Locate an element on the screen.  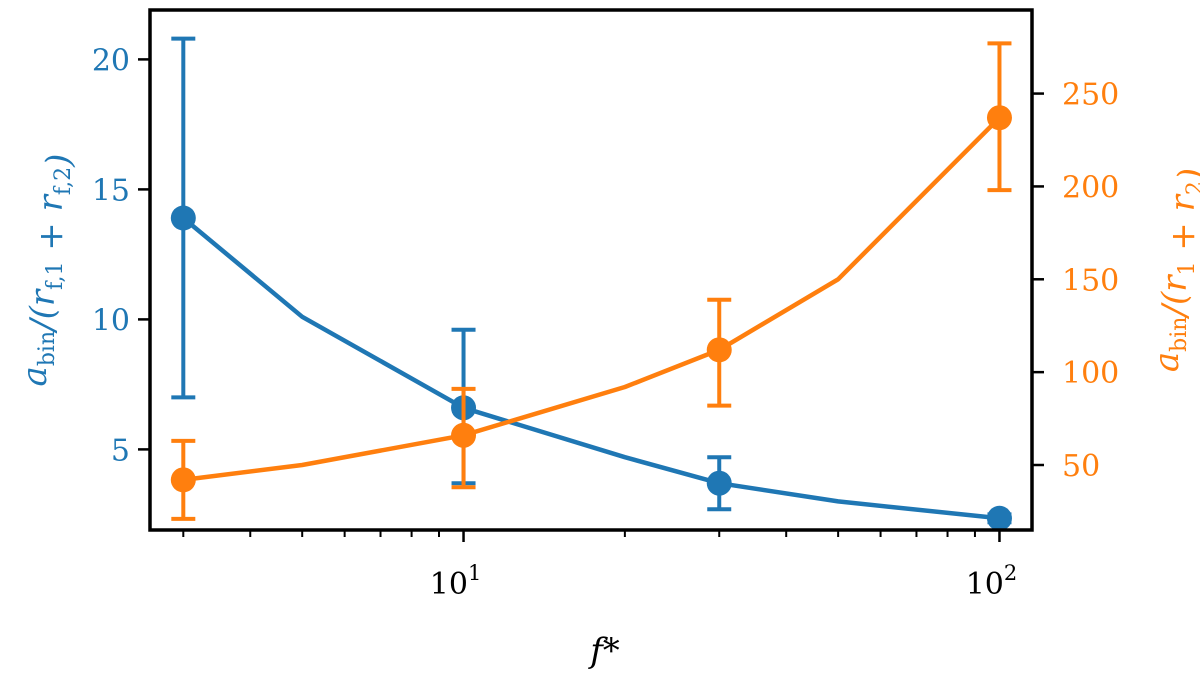
y-axis-label-left: abin/(rf,1 + rf,2) is located at coordinates (47, 270).